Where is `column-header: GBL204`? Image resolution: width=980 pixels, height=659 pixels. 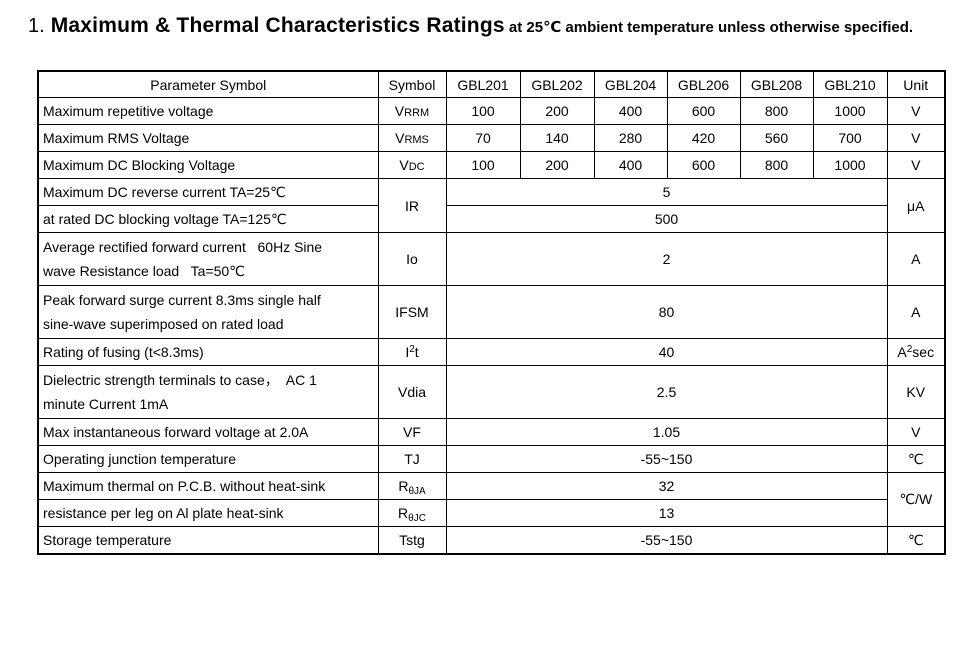 column-header: GBL204 is located at coordinates (630, 84).